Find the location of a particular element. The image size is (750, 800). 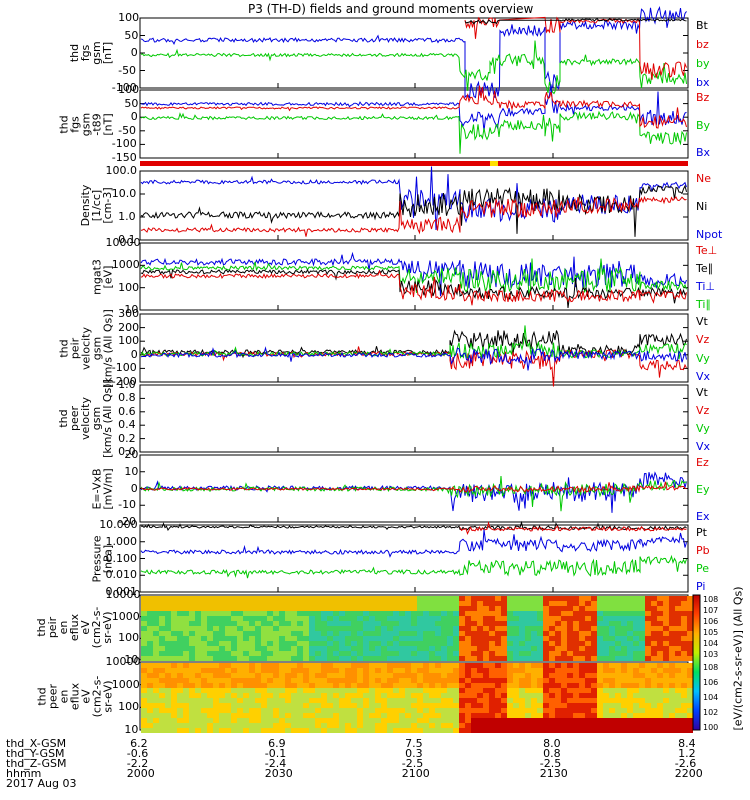

peer-spectrogram is located at coordinates (417, 698).